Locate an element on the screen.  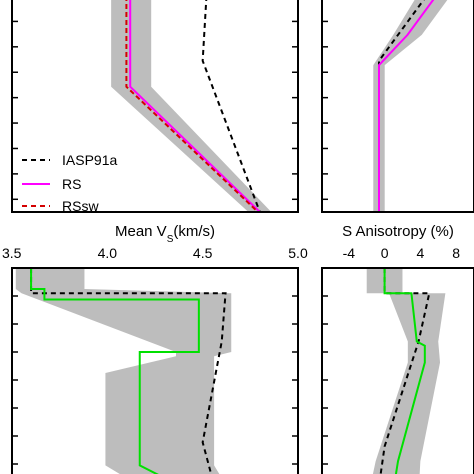
legend-label-rssw: RSsw is located at coordinates (80, 206).